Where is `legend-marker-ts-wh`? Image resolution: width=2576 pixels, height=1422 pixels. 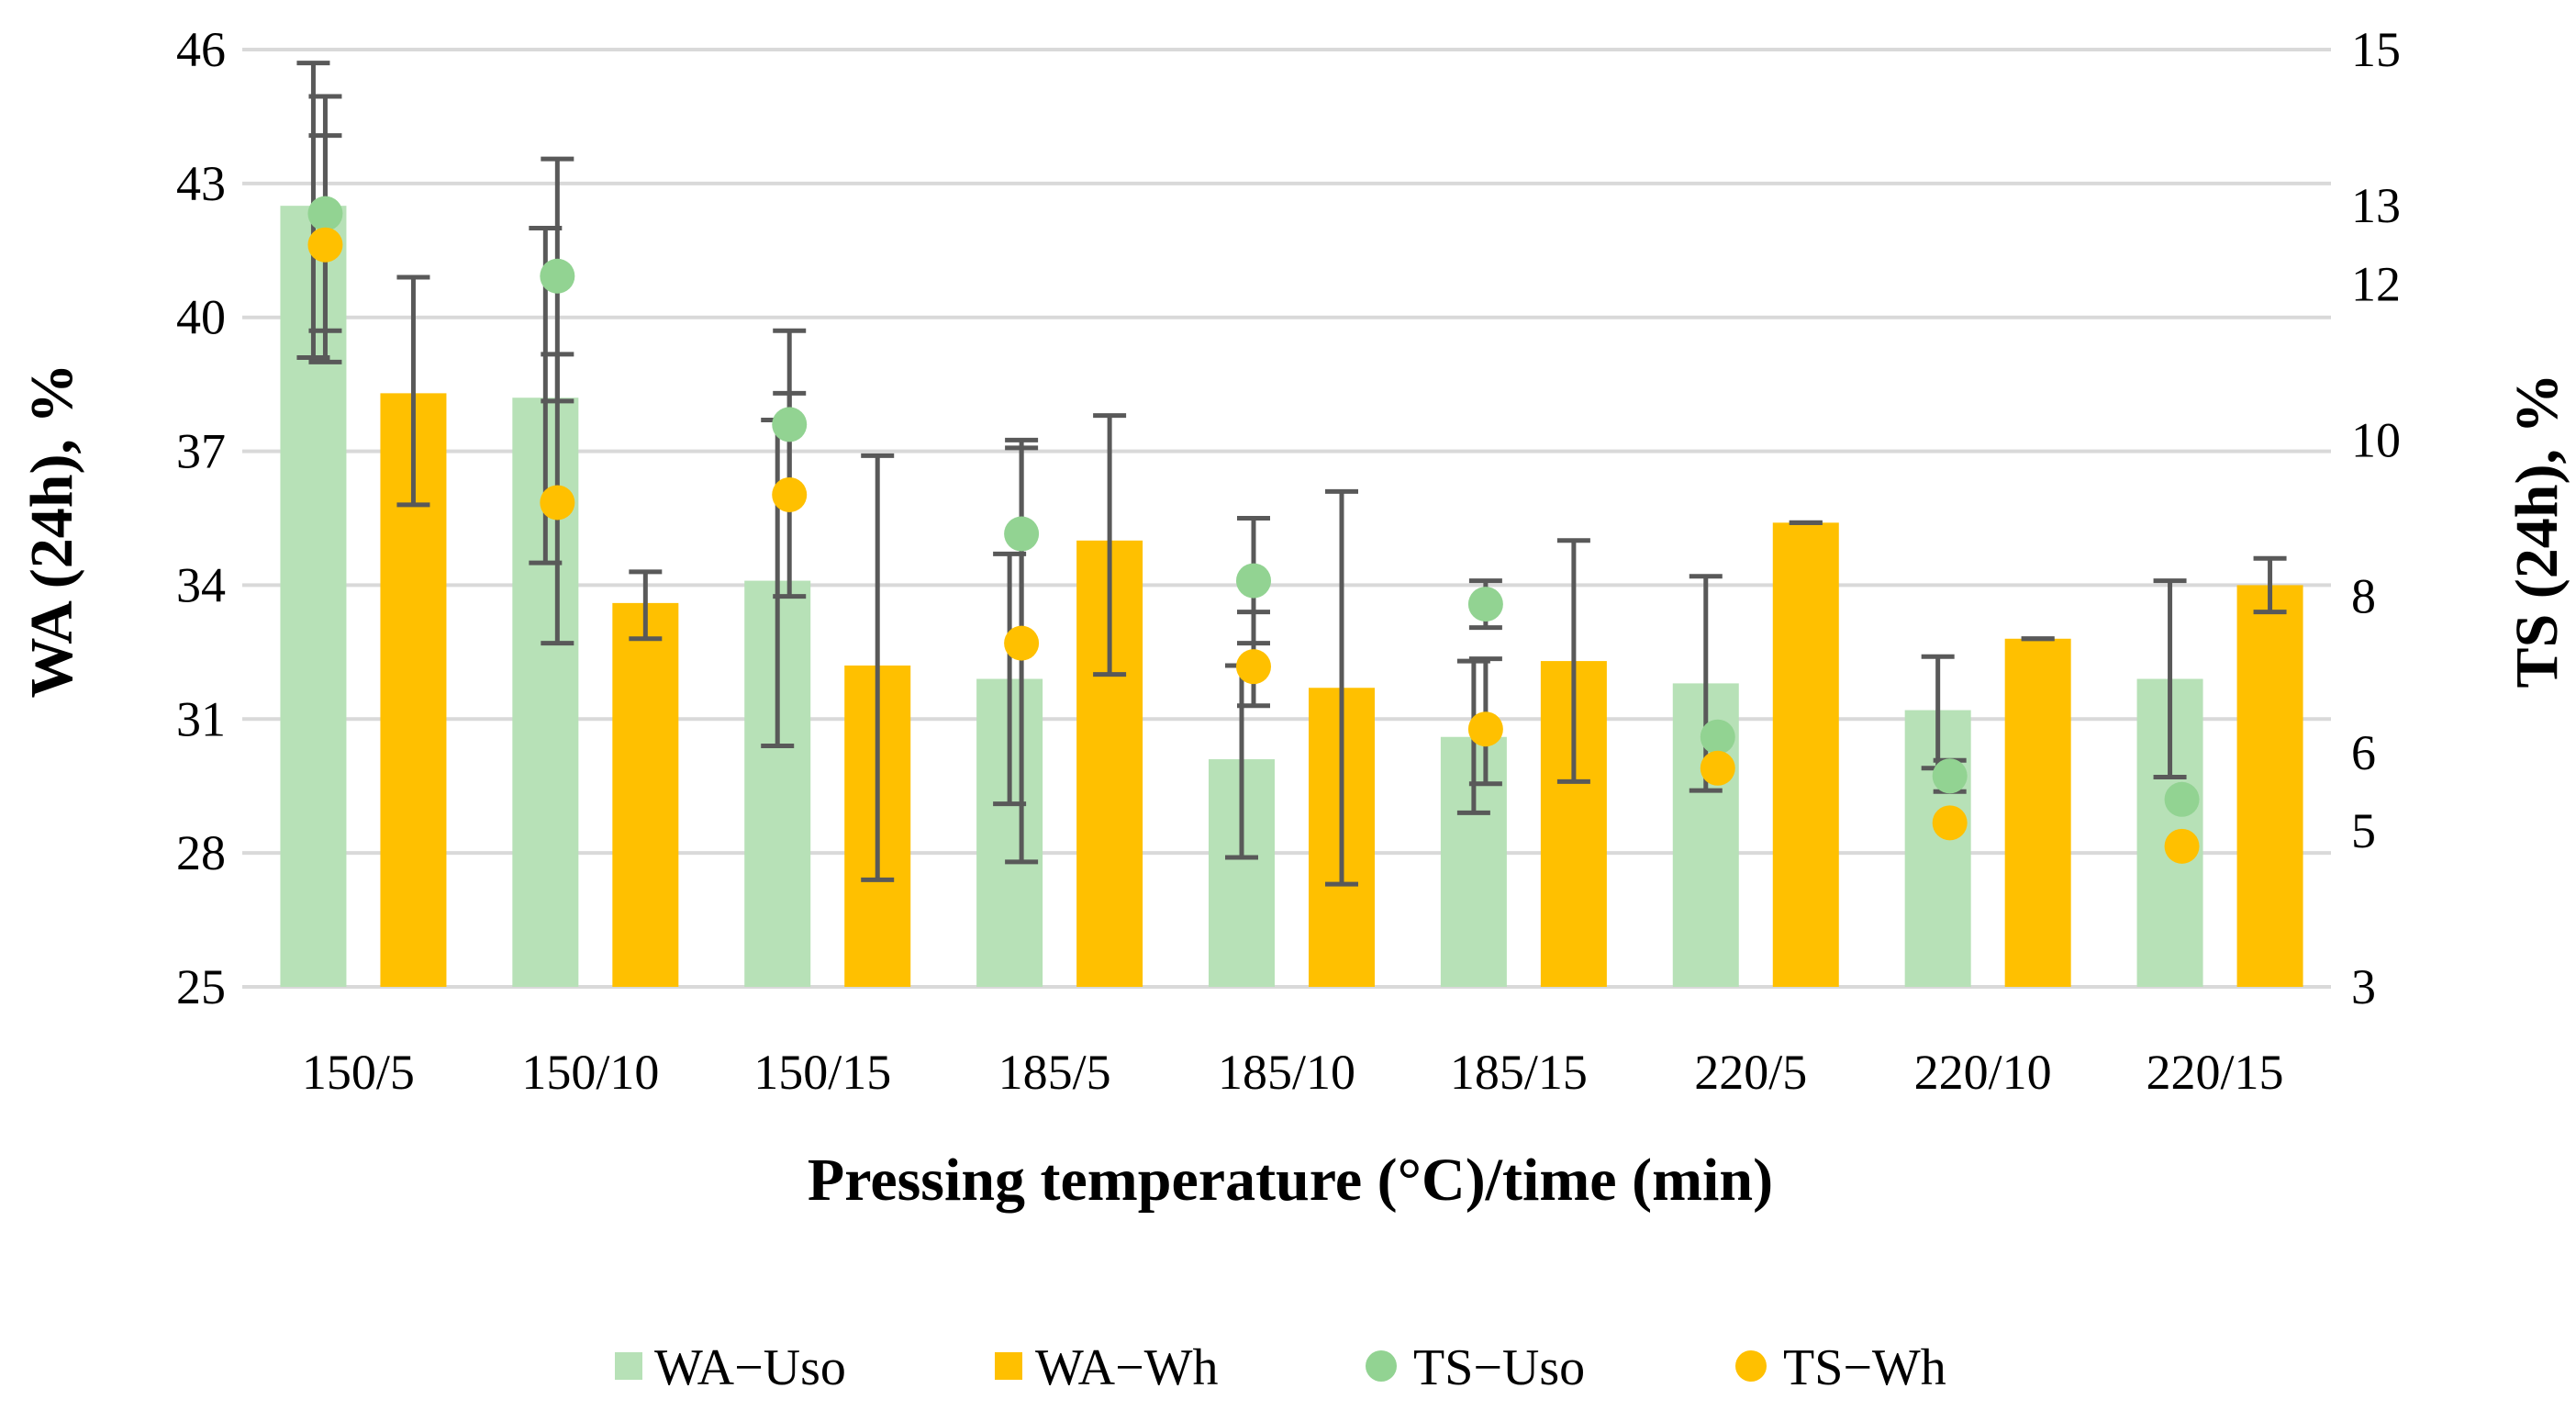 legend-marker-ts-wh is located at coordinates (1751, 1366).